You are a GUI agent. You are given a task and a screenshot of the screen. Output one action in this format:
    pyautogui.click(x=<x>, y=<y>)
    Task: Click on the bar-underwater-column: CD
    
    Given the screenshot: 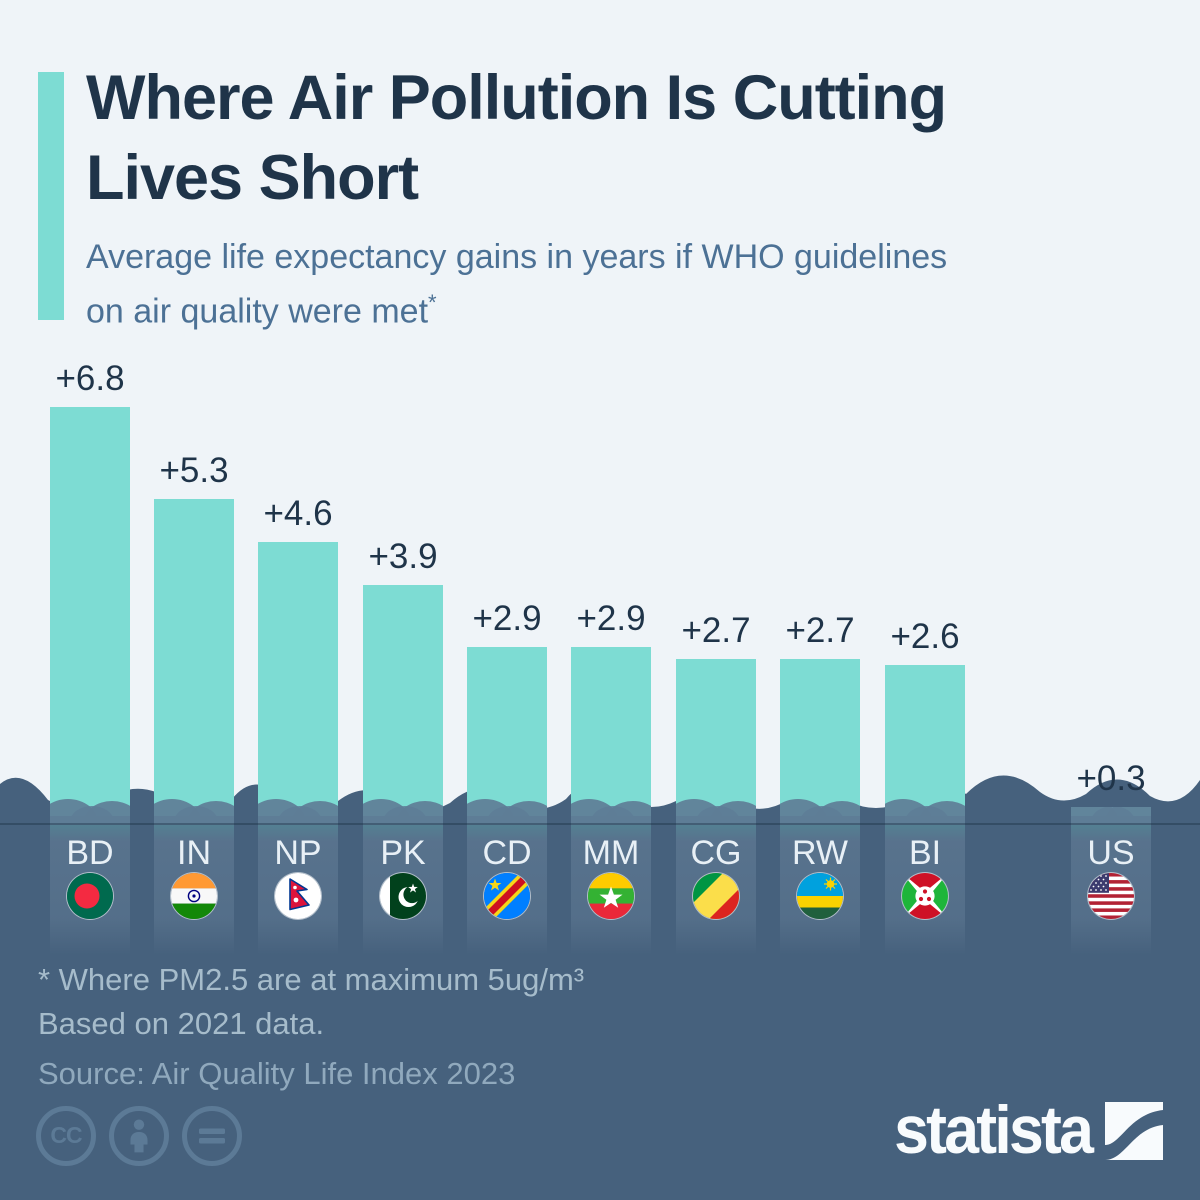 What is the action you would take?
    pyautogui.click(x=507, y=890)
    